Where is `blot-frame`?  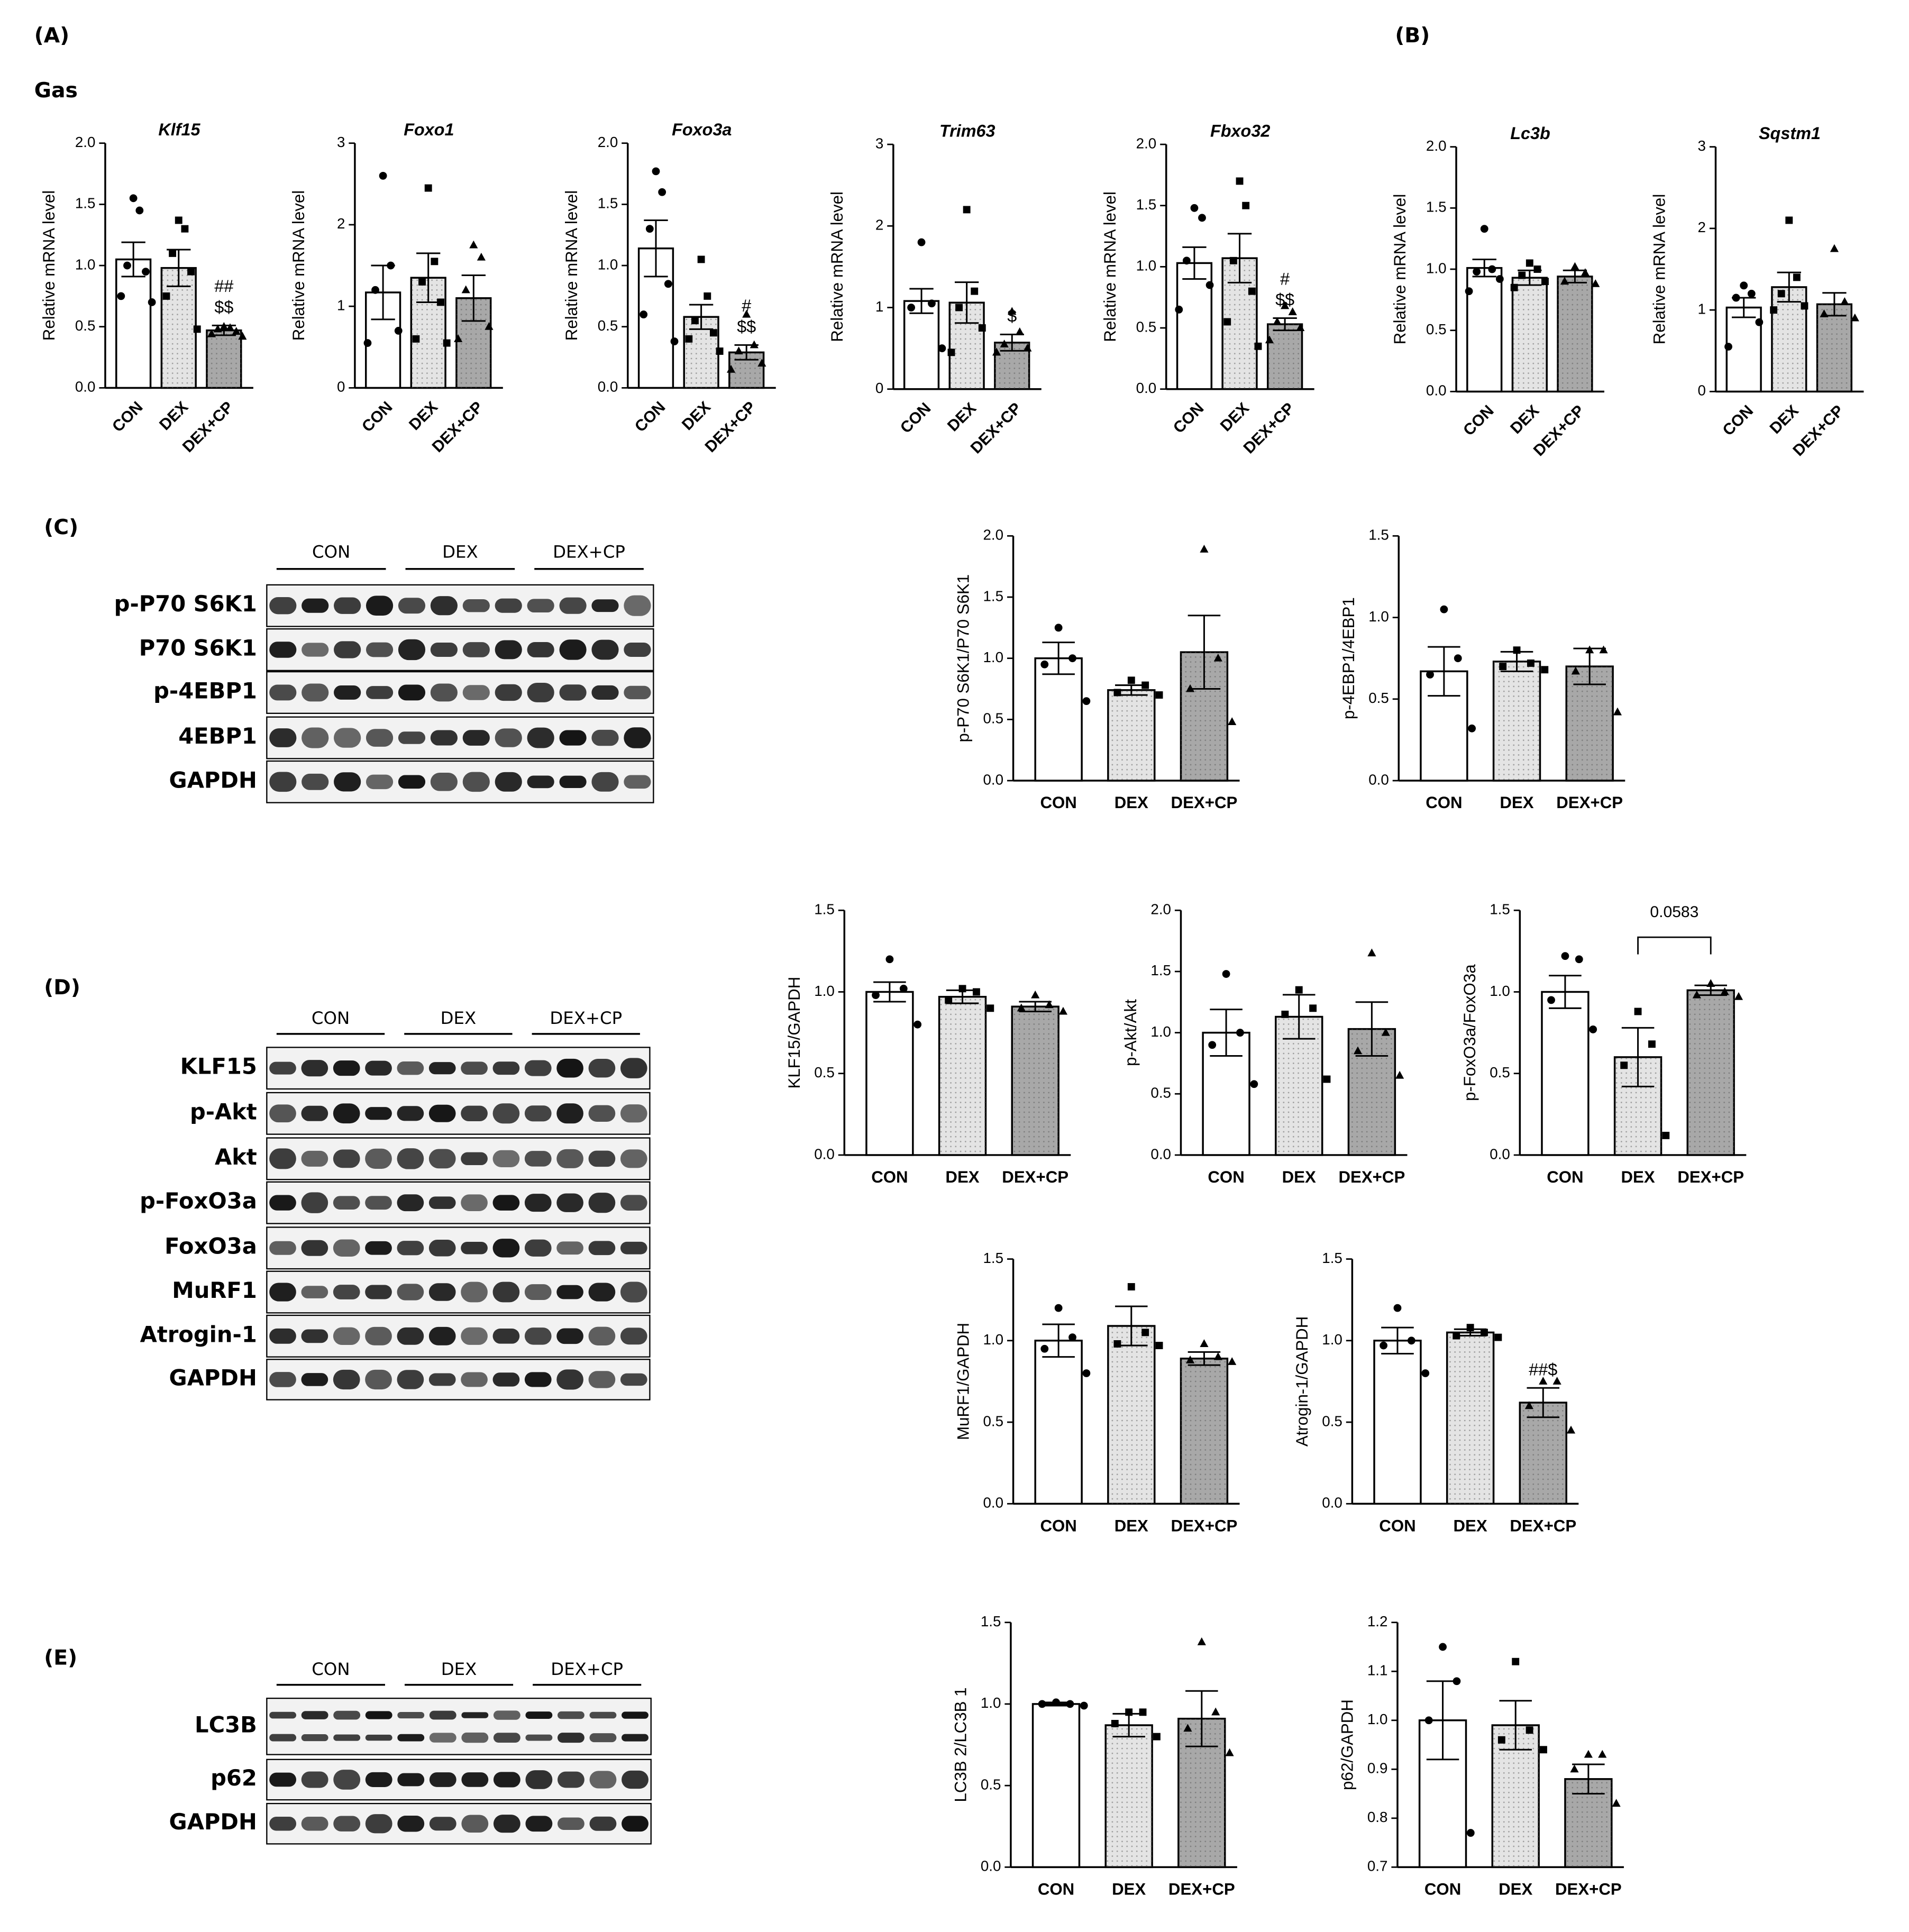
blot-frame is located at coordinates (459, 1780).